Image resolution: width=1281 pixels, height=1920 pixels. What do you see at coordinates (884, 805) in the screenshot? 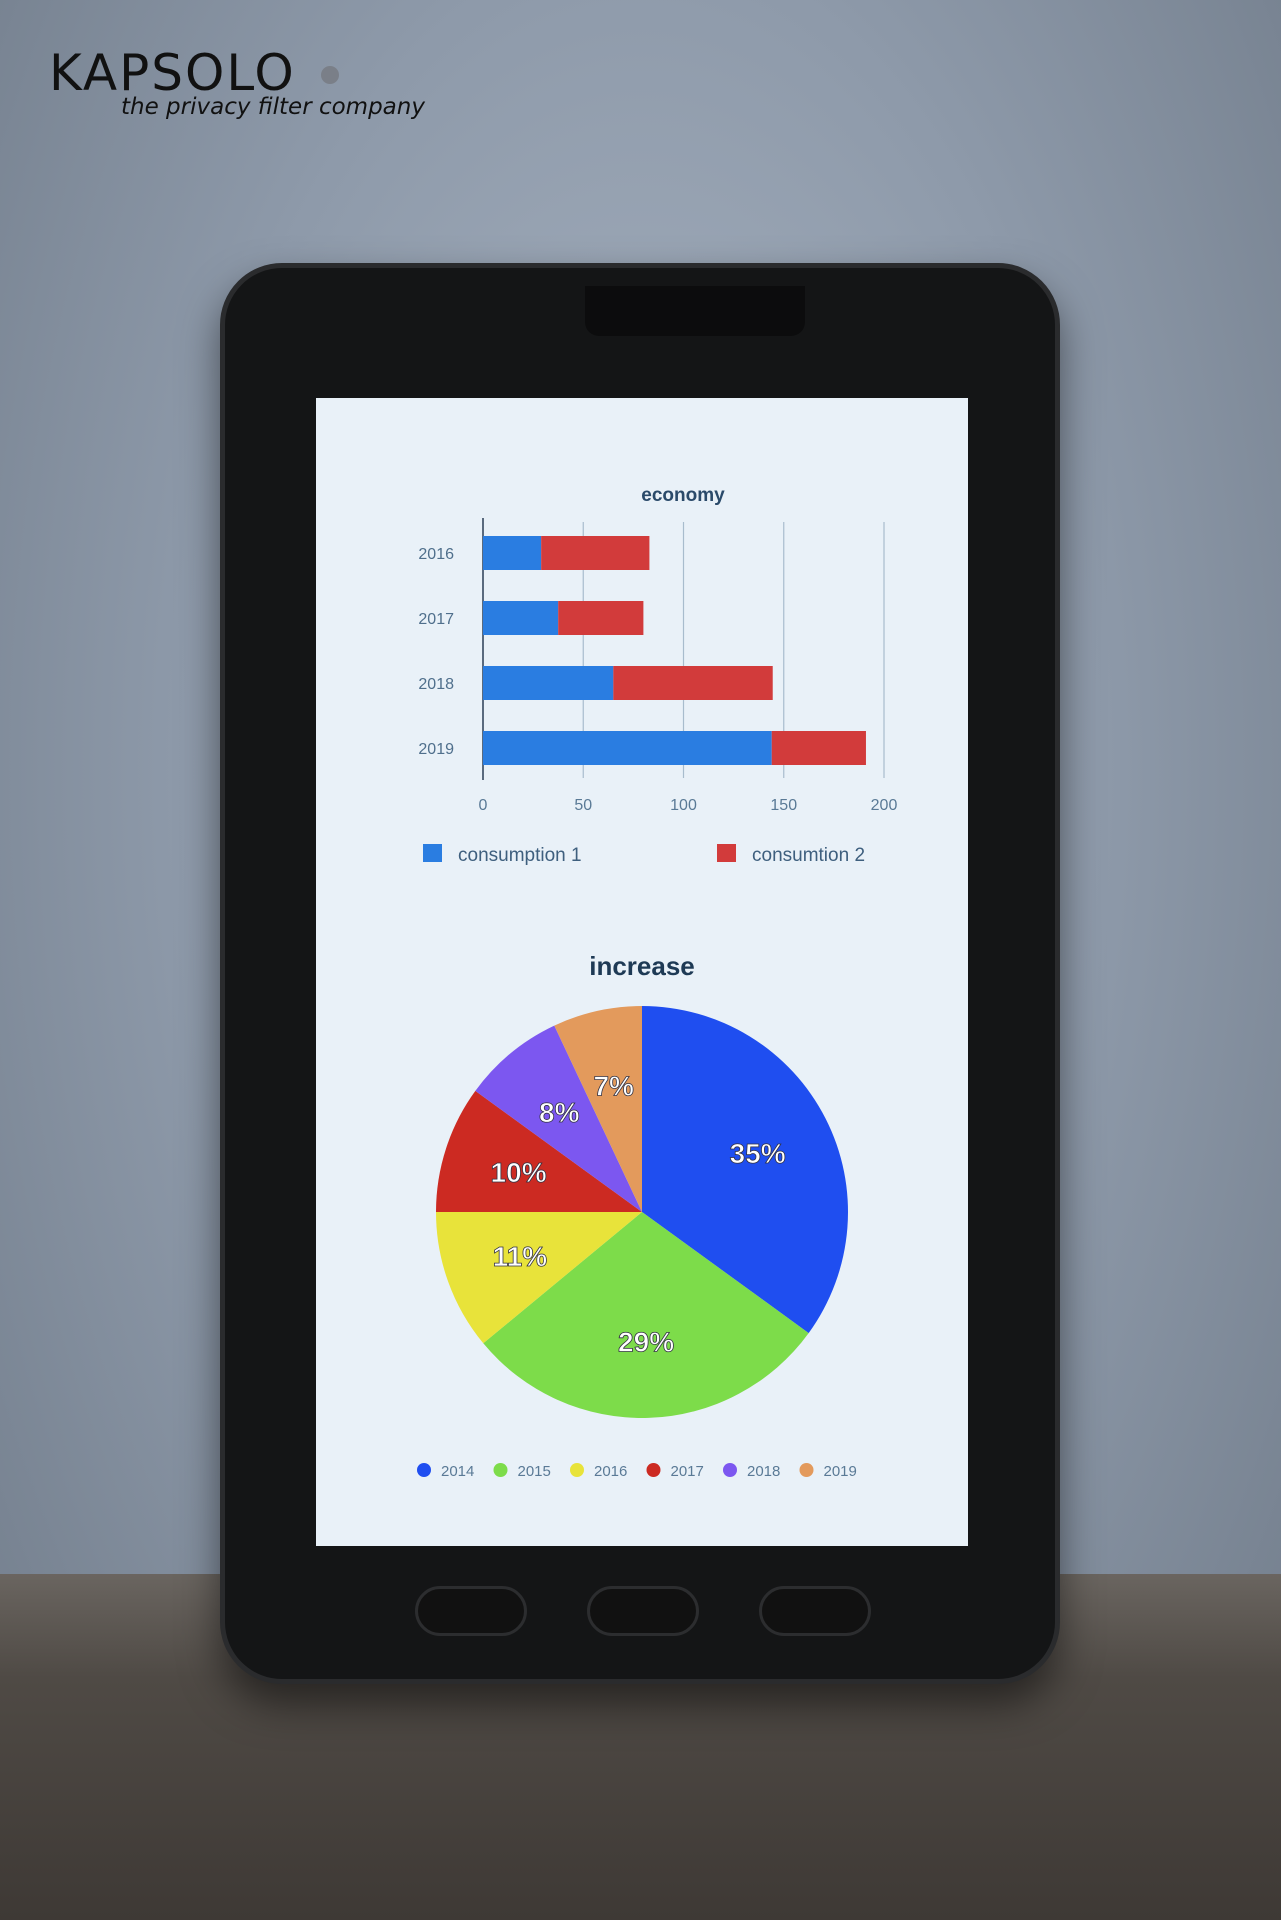
I see `x-tick-label: 200` at bounding box center [884, 805].